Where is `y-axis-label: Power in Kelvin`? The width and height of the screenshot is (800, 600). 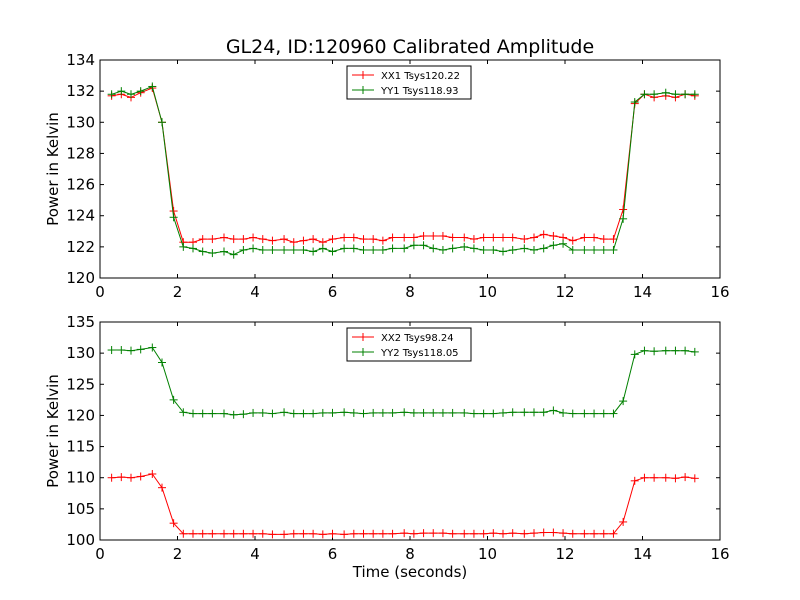 y-axis-label: Power in Kelvin is located at coordinates (53, 431).